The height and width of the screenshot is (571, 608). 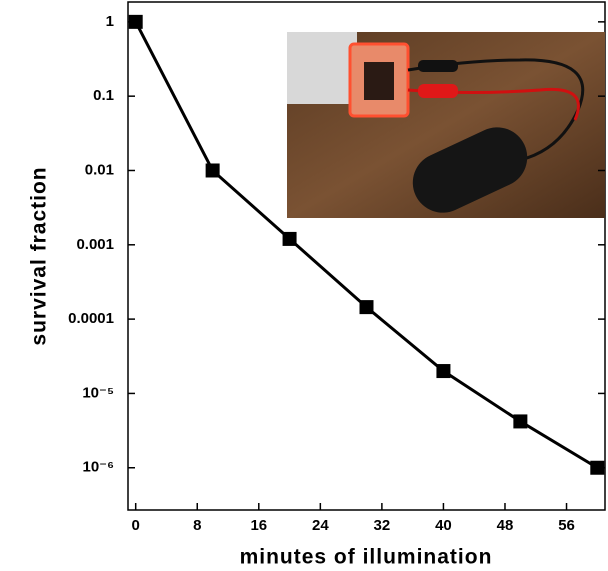 I want to click on y-tick-label: 1, so click(x=110, y=21).